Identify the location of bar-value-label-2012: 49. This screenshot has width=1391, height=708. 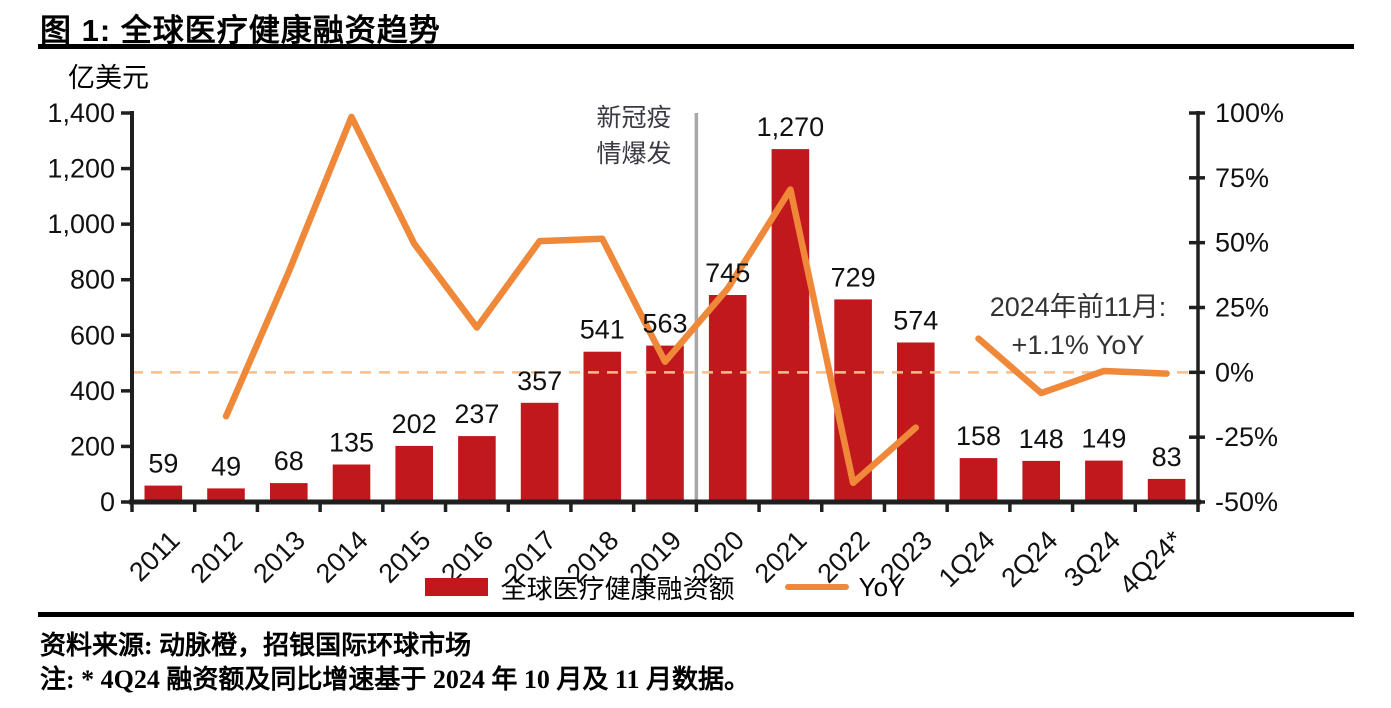
(226, 466).